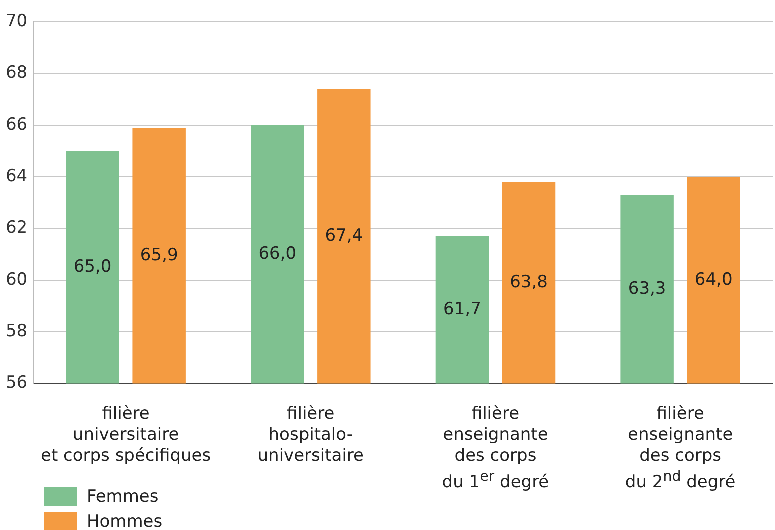 The image size is (775, 530). I want to click on y-tick-label: 64, so click(17, 176).